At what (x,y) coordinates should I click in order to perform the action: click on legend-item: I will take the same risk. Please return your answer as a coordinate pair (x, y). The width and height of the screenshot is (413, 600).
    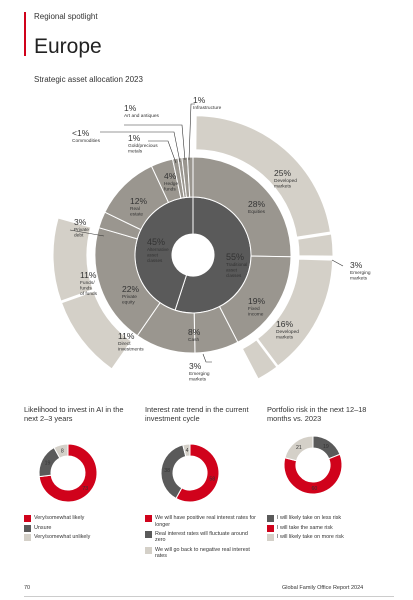
    Looking at the image, I should click on (324, 528).